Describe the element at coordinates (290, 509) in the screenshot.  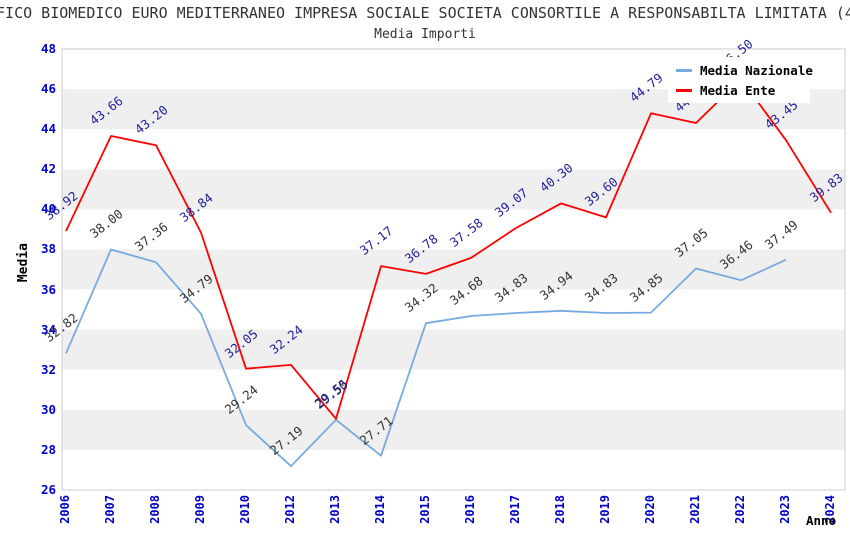
I see `x-tick-label: 2012` at that location.